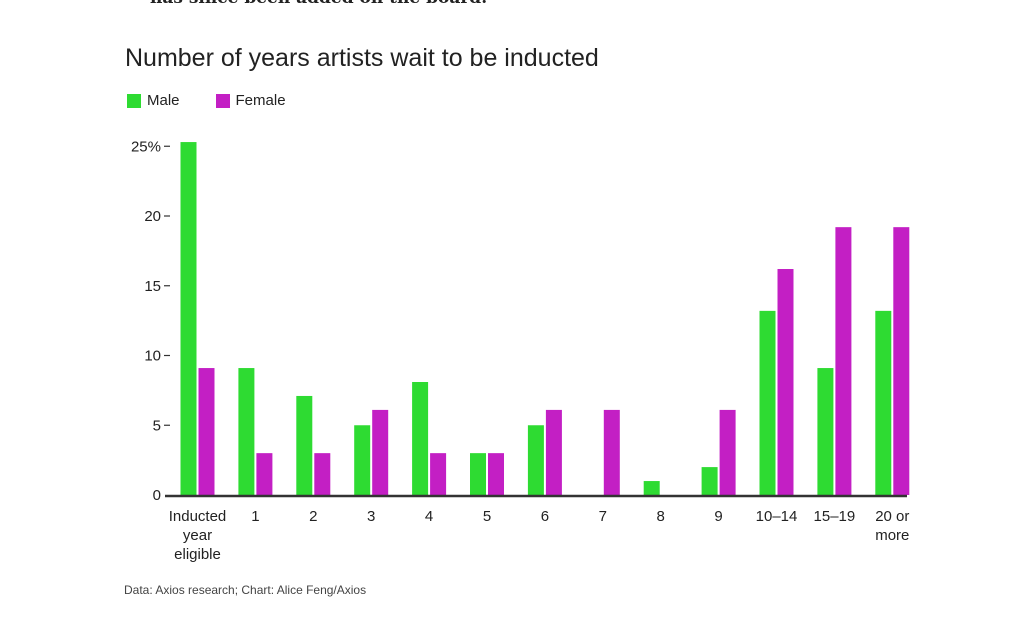  What do you see at coordinates (157, 495) in the screenshot?
I see `y-tick-label: 0` at bounding box center [157, 495].